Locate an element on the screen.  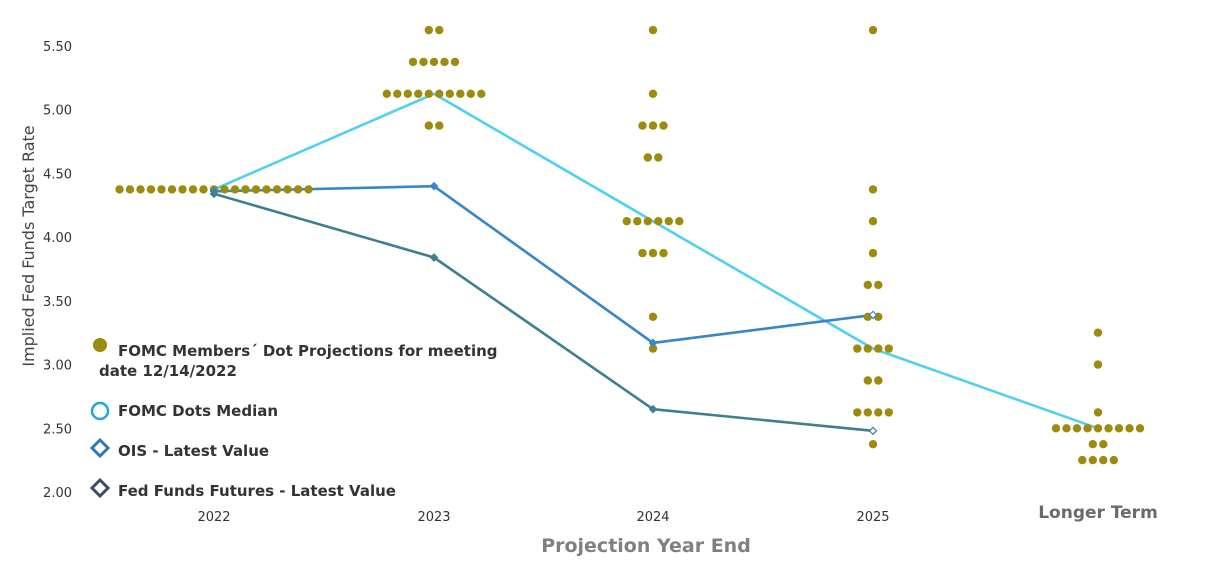
y-tick-label: 3.00 is located at coordinates (57, 366).